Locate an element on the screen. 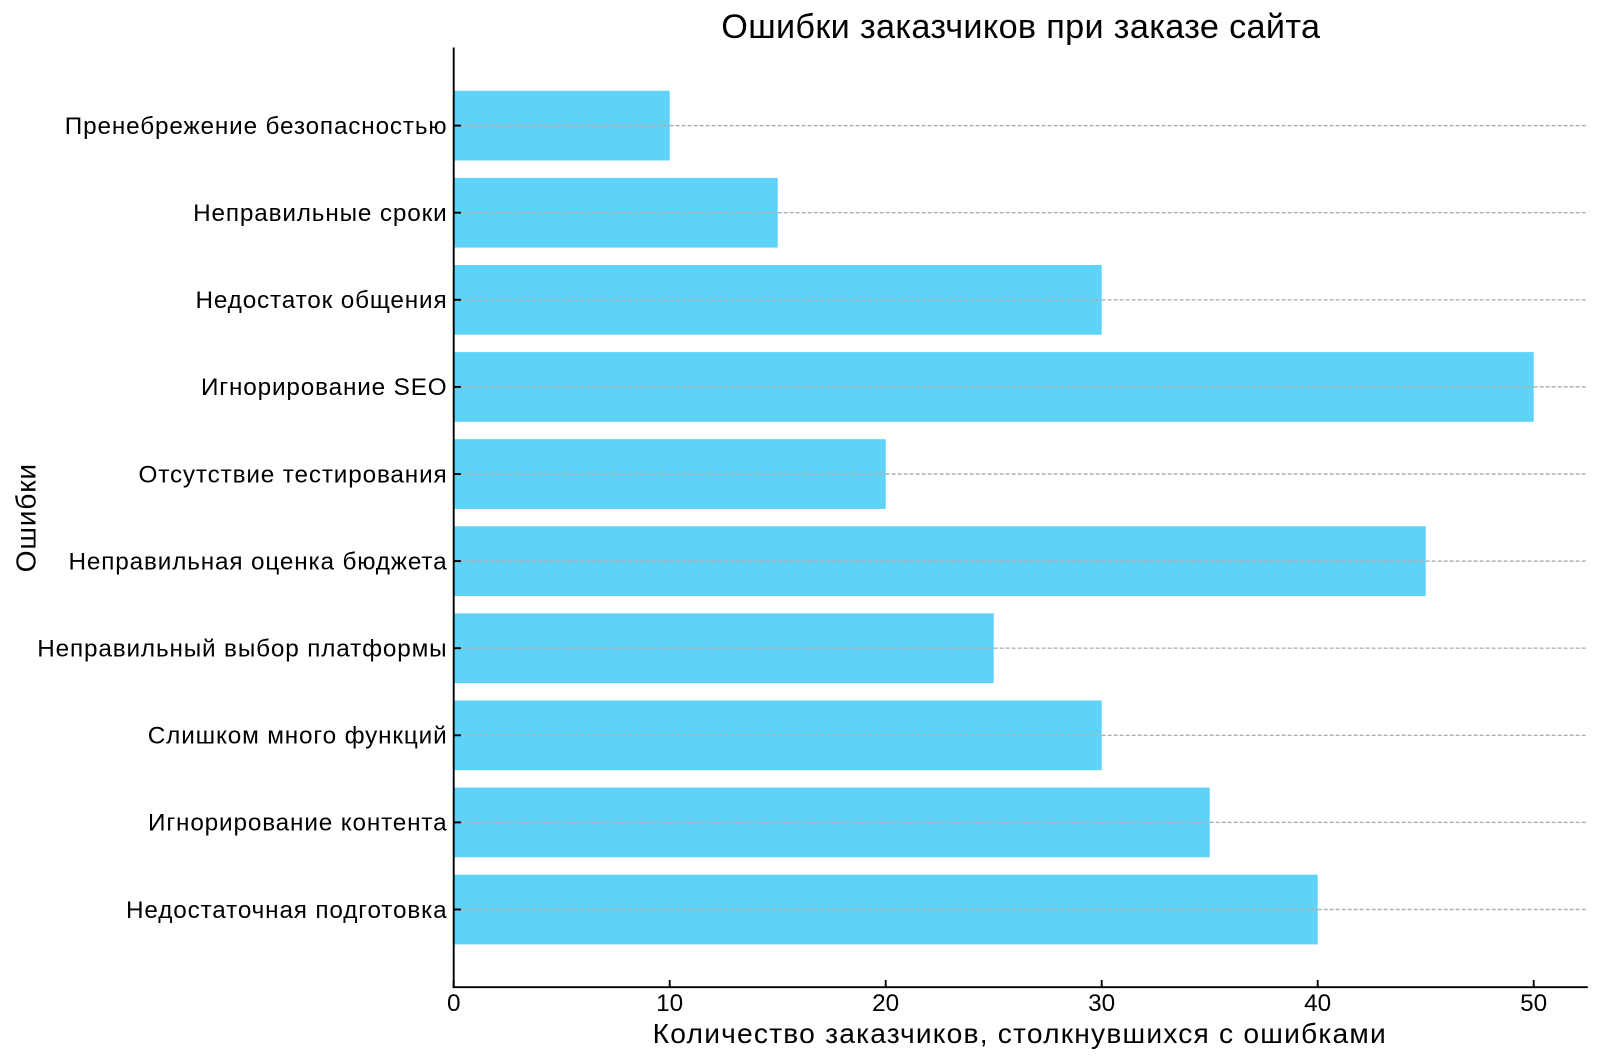  svg-text: Неправильный выбор платформы is located at coordinates (242, 649).